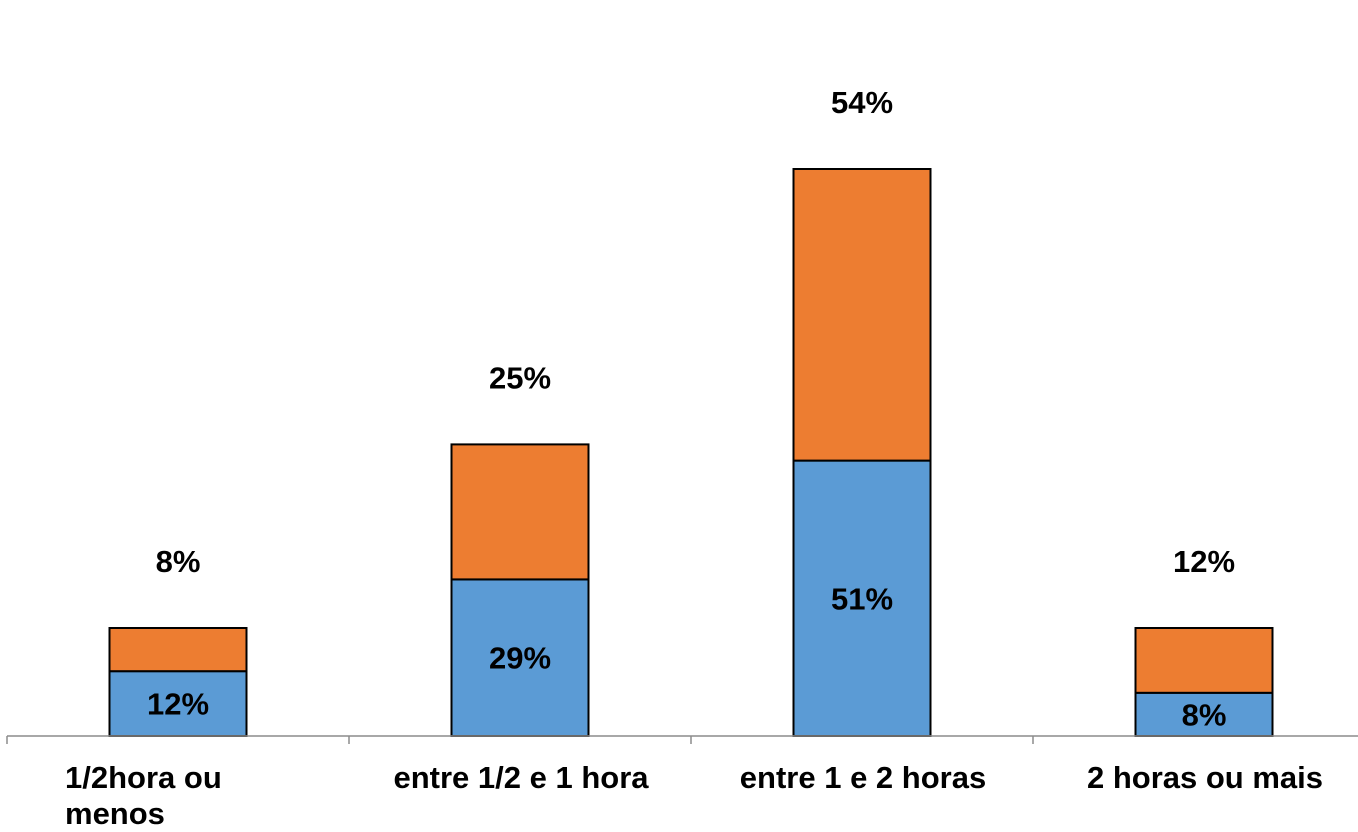 This screenshot has height=832, width=1358. Describe the element at coordinates (862, 598) in the screenshot. I see `data-label-blue-3: 51%` at that location.